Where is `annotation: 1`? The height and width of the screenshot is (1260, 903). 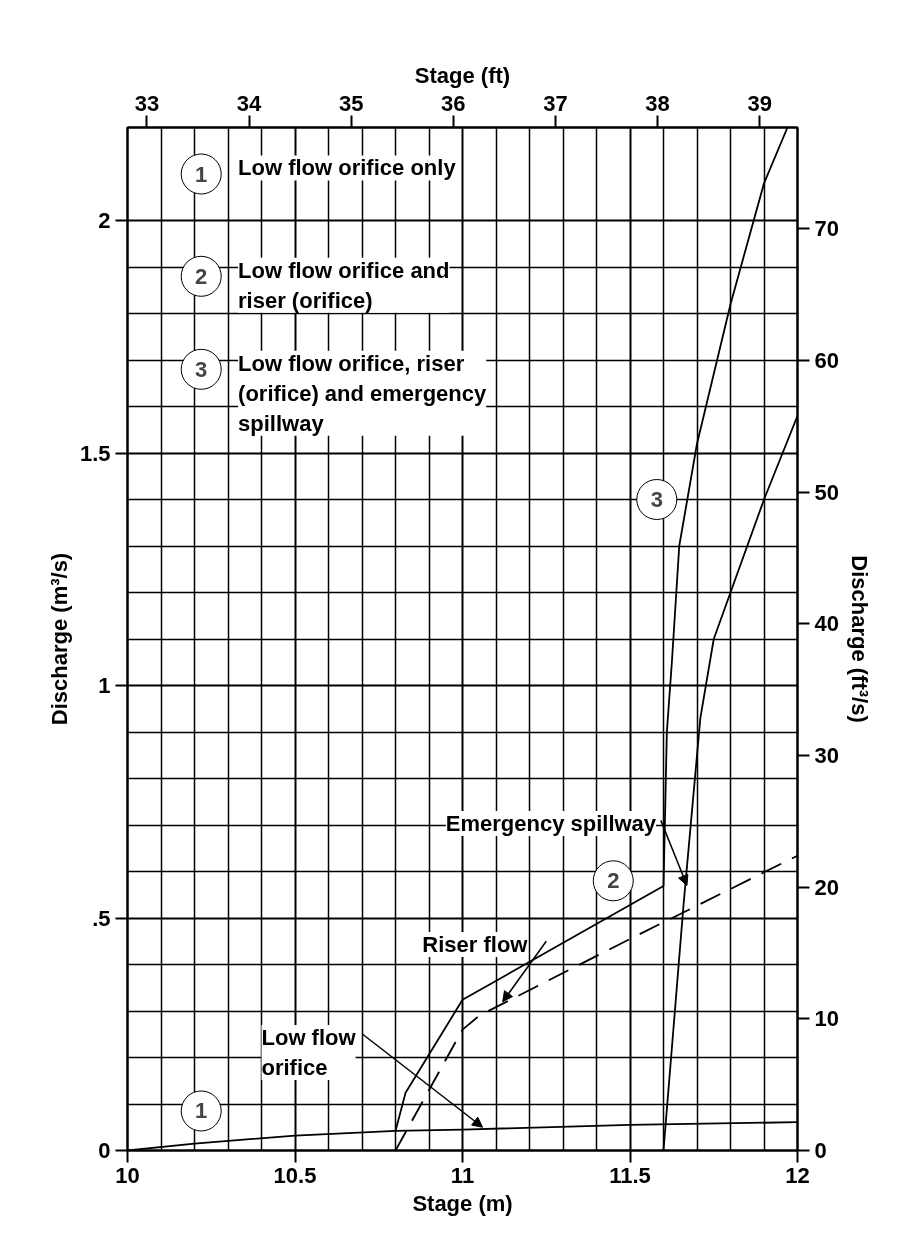
annotation: 1 is located at coordinates (201, 1111).